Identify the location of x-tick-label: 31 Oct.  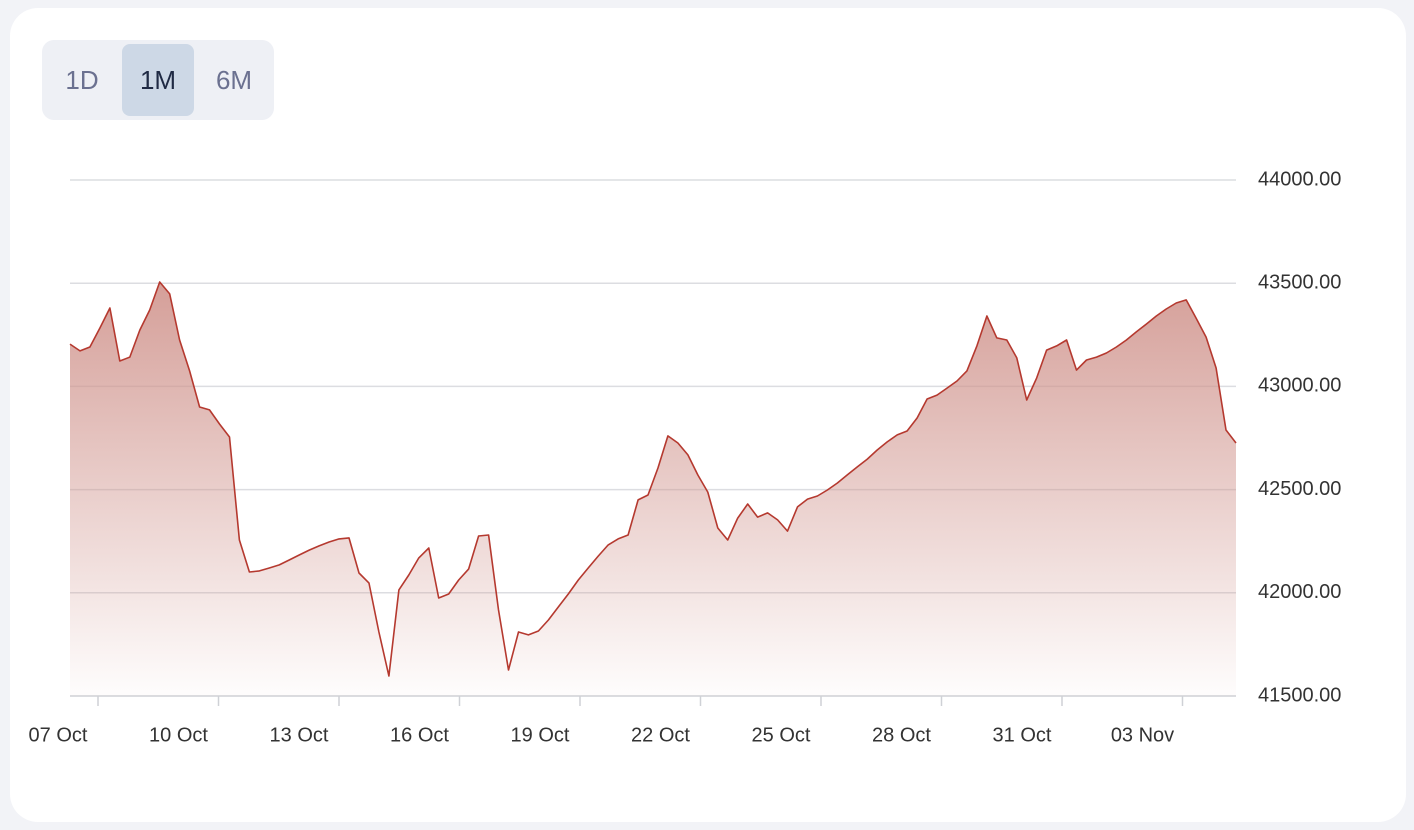
(1022, 735).